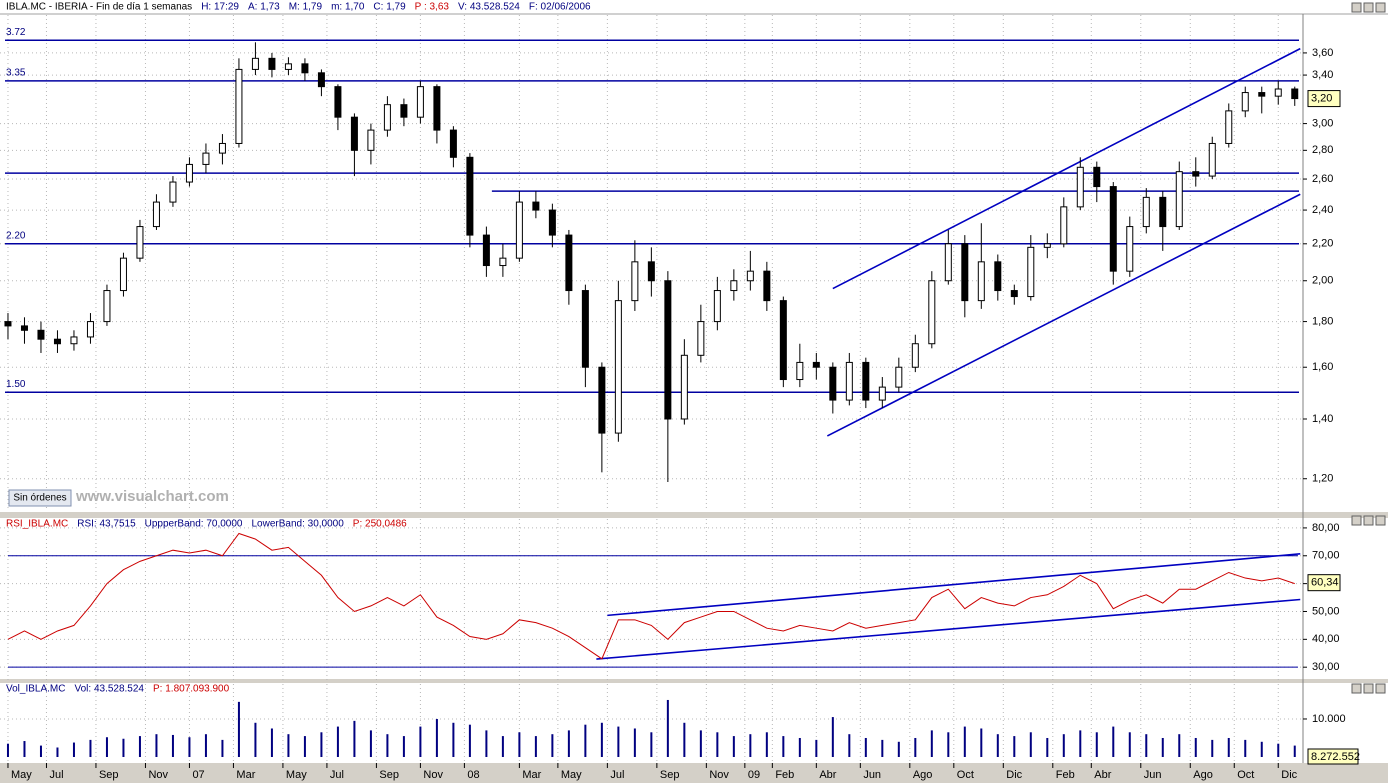  Describe the element at coordinates (264, 7) in the screenshot. I see `panel-header: A: 1,73` at that location.